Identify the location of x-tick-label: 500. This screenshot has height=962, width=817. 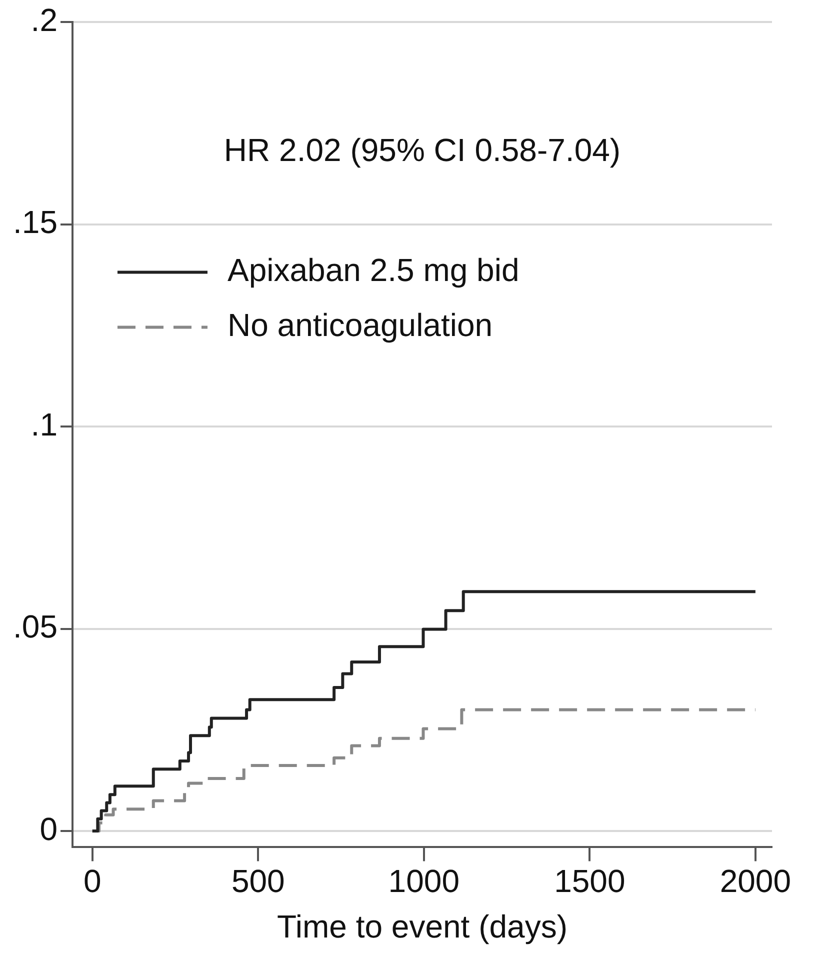
(258, 881).